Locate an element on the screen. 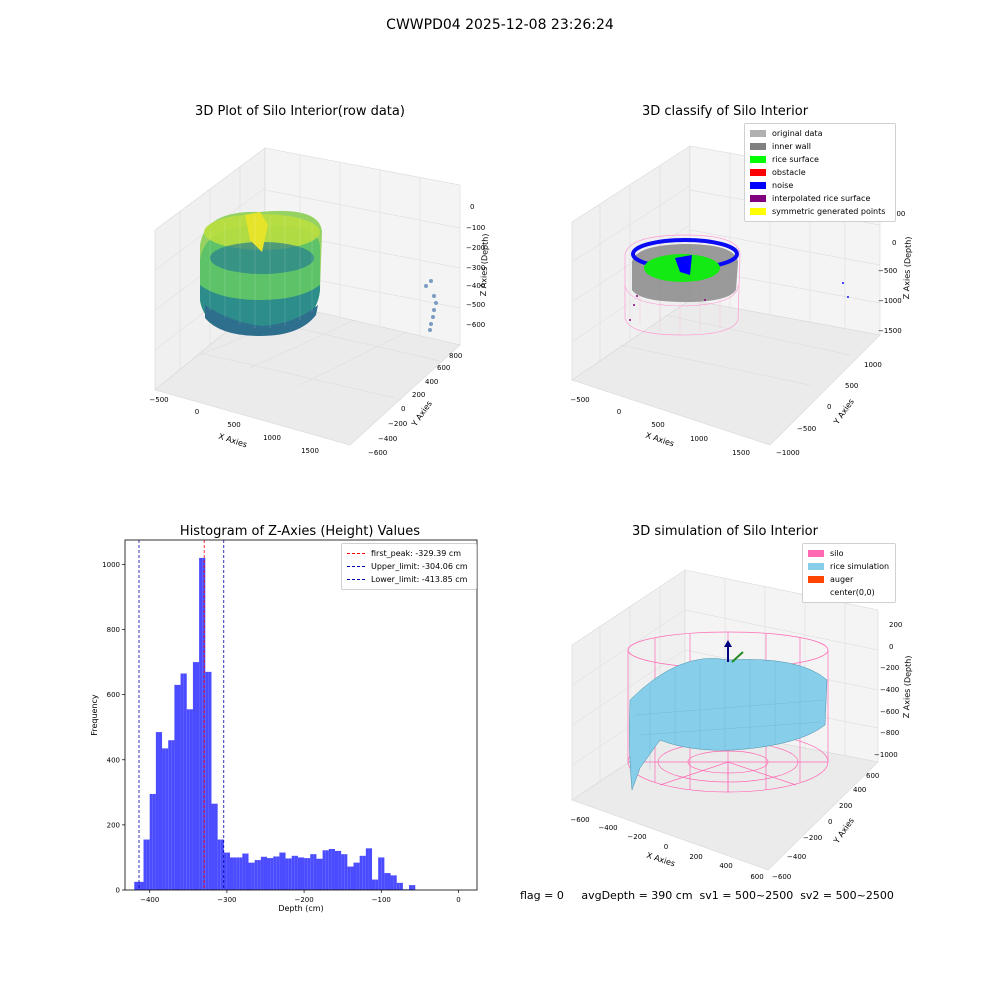  histogram-frame is located at coordinates (301, 715).